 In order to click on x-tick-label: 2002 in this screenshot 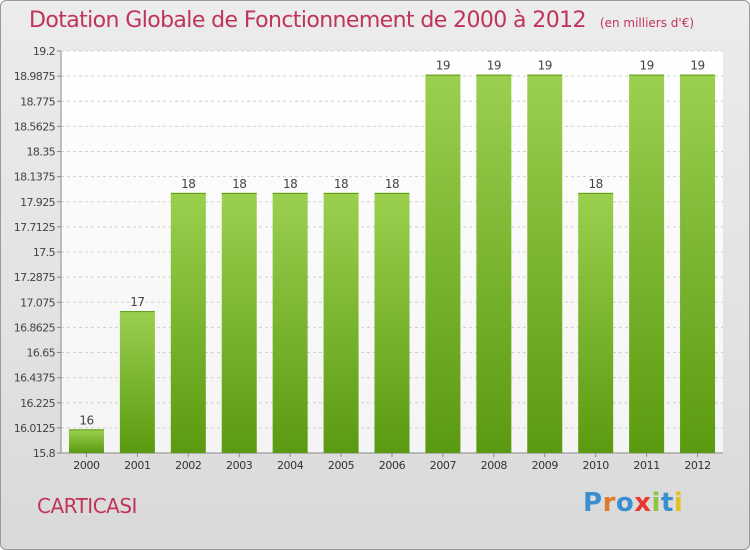, I will do `click(188, 465)`.